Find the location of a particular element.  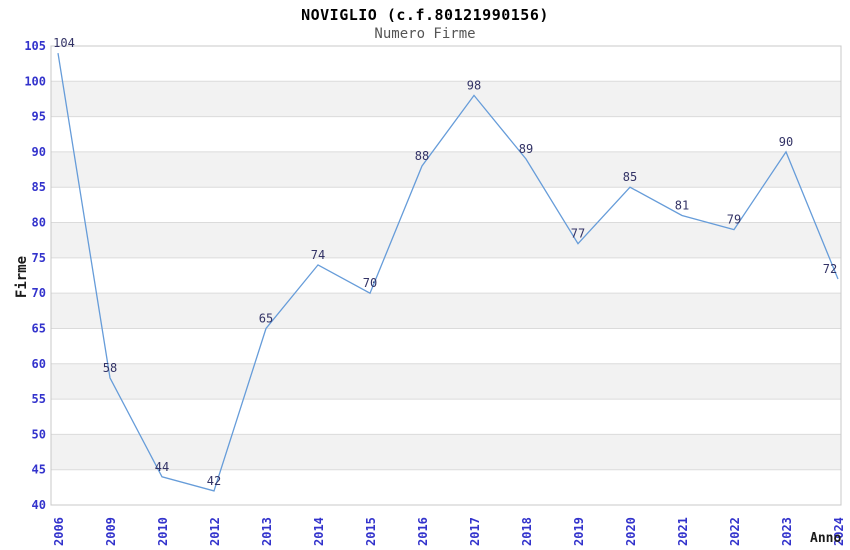

x-axis-title: Anno is located at coordinates (826, 538).